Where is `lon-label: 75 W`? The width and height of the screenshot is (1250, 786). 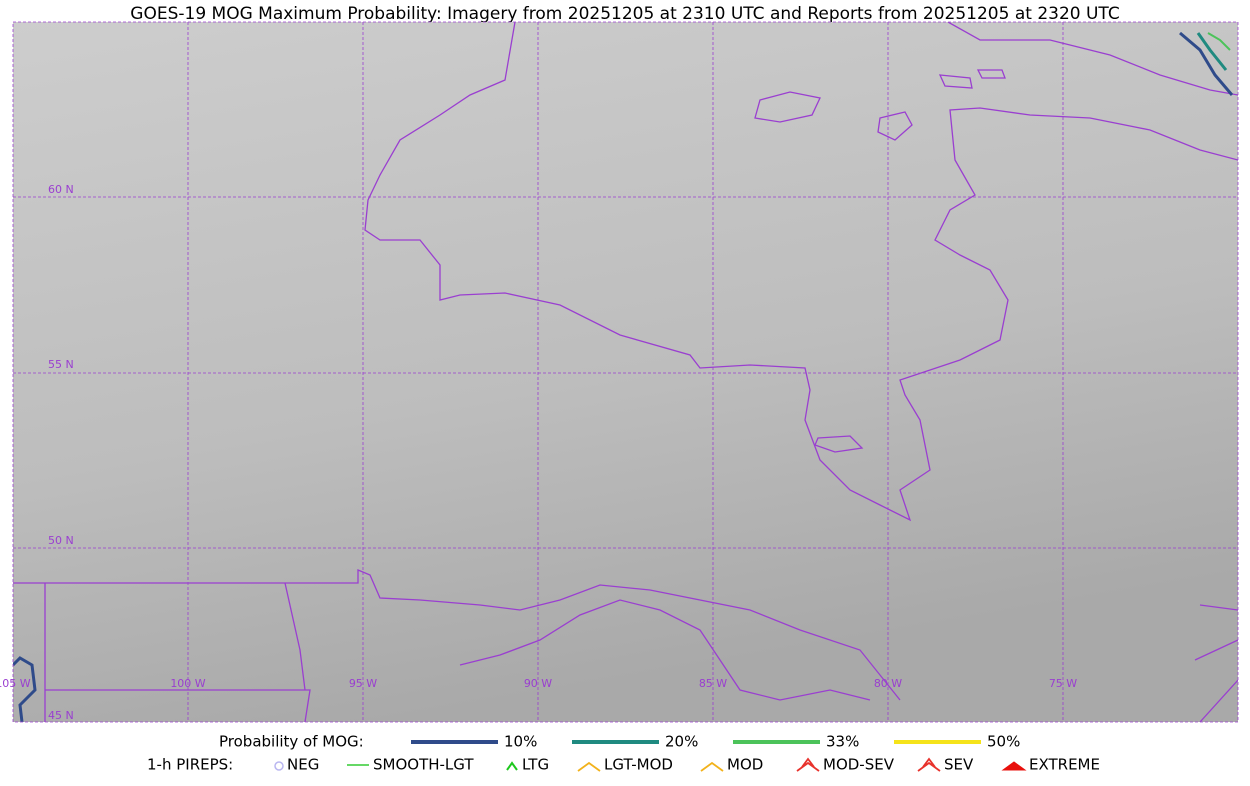 lon-label: 75 W is located at coordinates (1063, 683).